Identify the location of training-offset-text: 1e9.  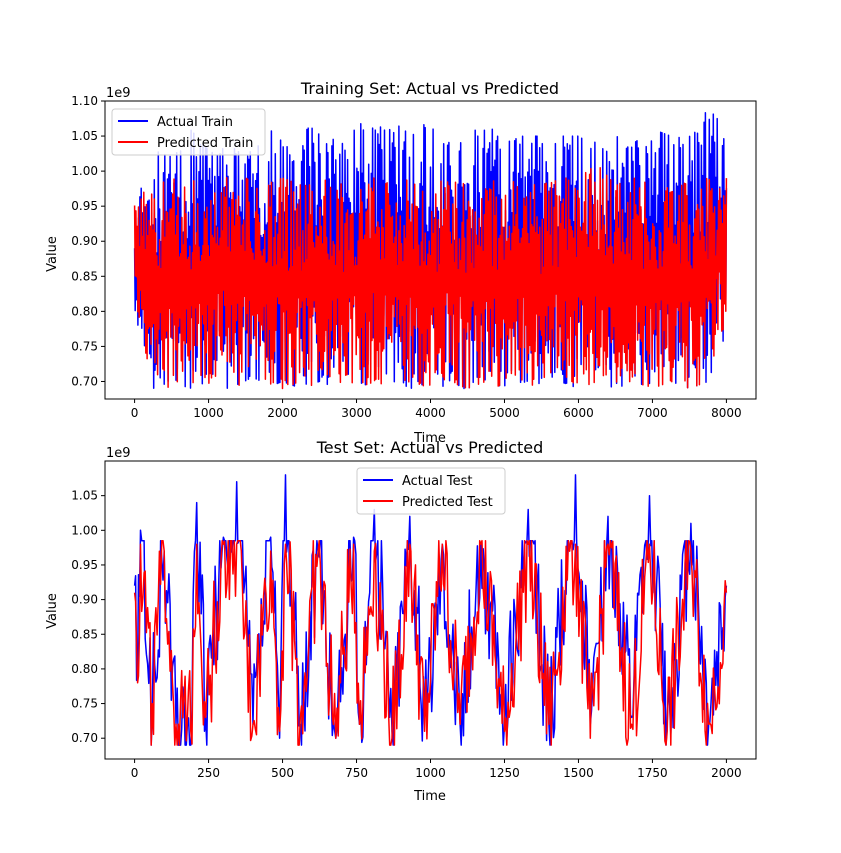
(118, 93).